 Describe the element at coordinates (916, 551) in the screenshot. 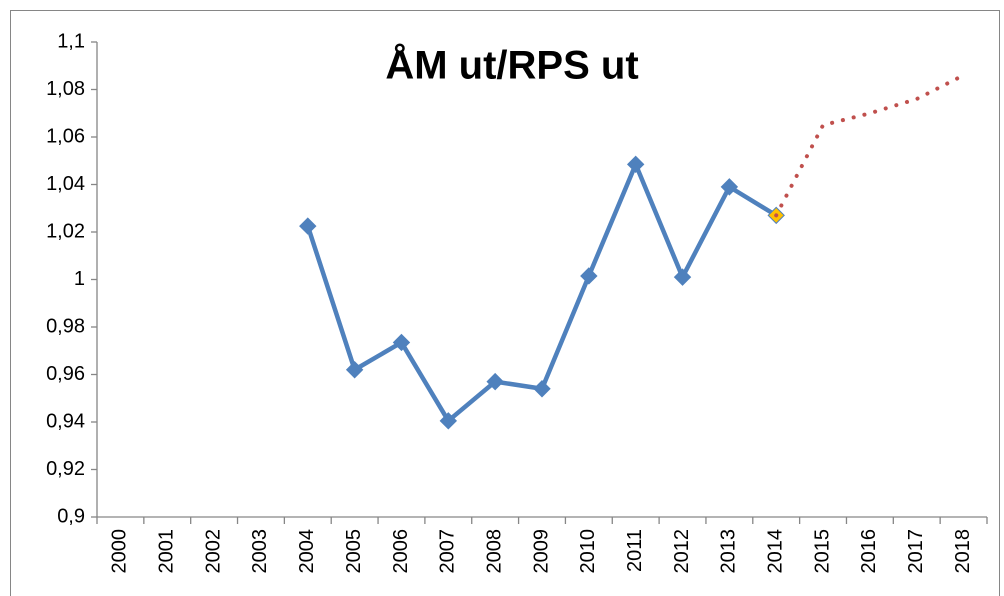

I see `x-tick-label: 2017` at that location.